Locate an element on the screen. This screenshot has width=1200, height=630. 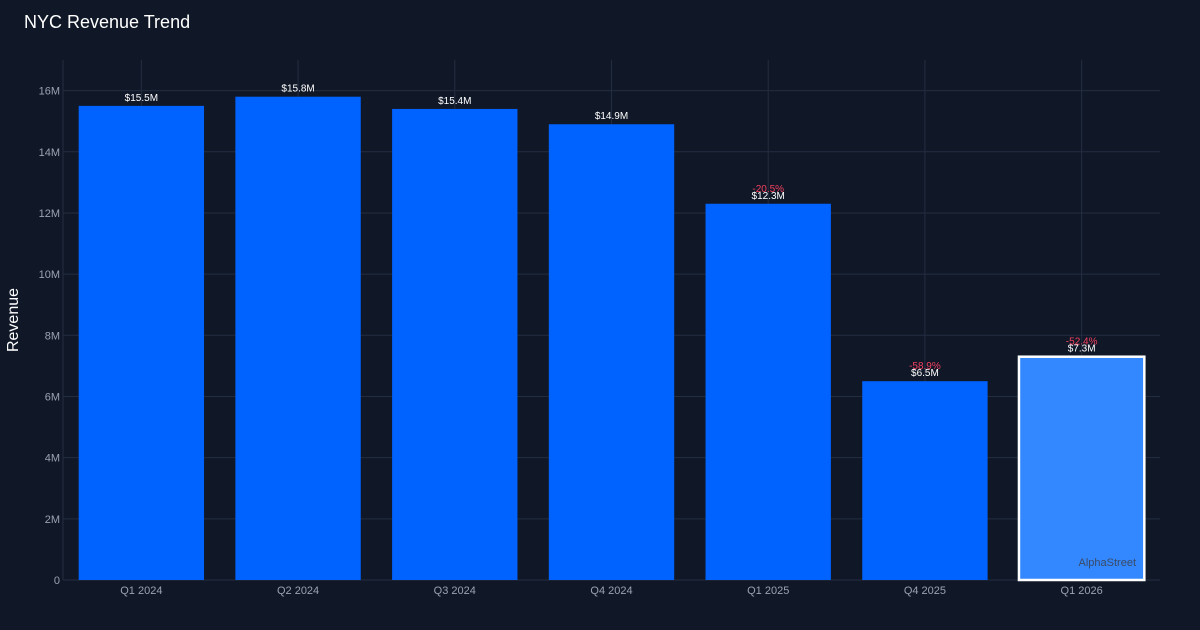
bar-q2-2024 is located at coordinates (298, 338).